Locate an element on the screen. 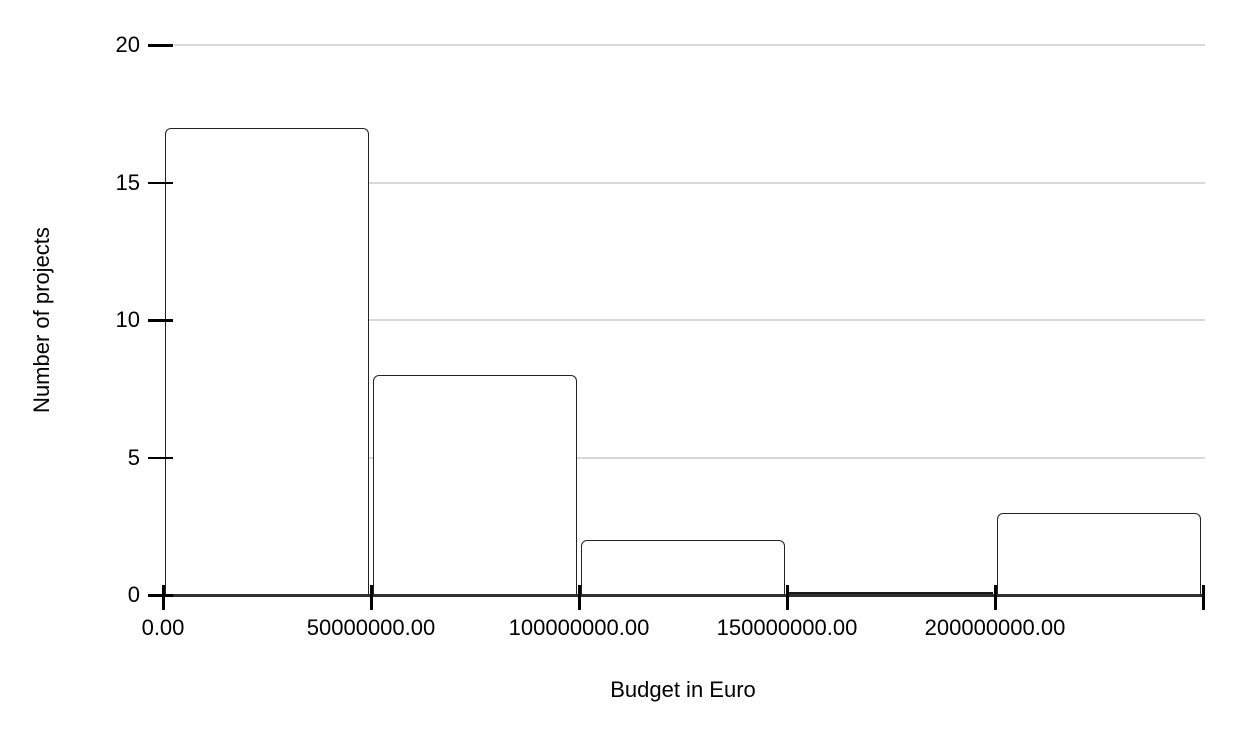 This screenshot has width=1240, height=742. x-tick-label: 200000000.00 is located at coordinates (995, 627).